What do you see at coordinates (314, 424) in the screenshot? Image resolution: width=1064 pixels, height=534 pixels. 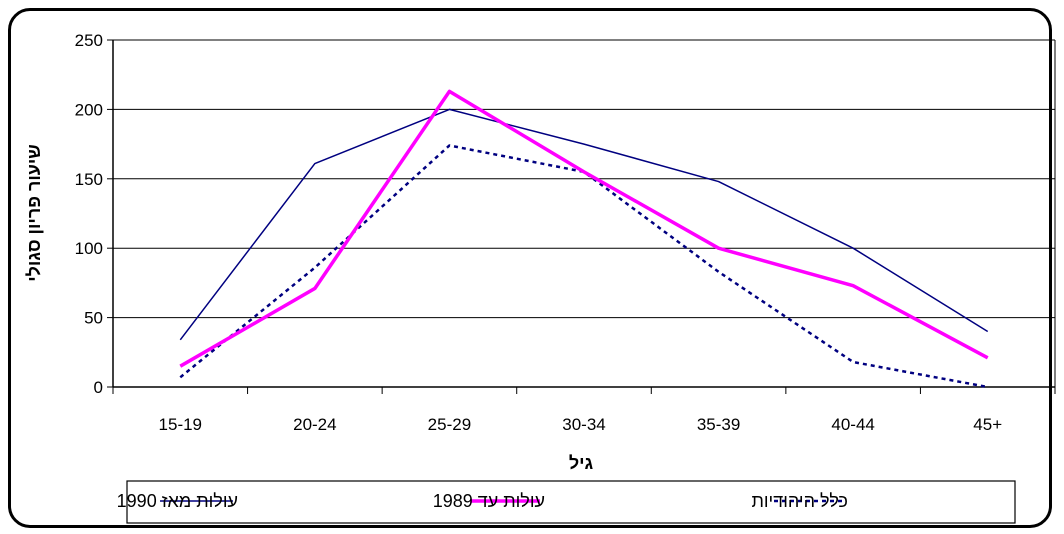 I see `x-tick-label: 20-24` at bounding box center [314, 424].